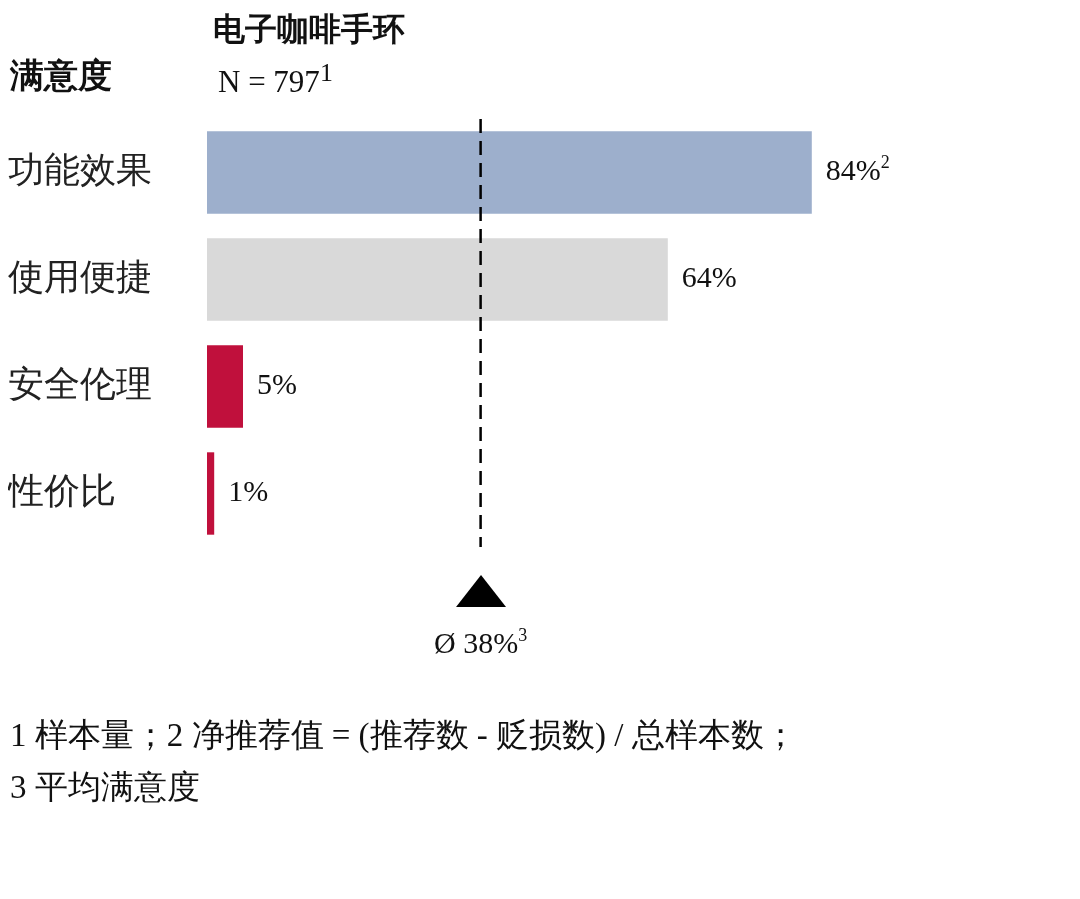 The height and width of the screenshot is (899, 1080). I want to click on y-tick-label: 使用便捷, so click(80, 276).